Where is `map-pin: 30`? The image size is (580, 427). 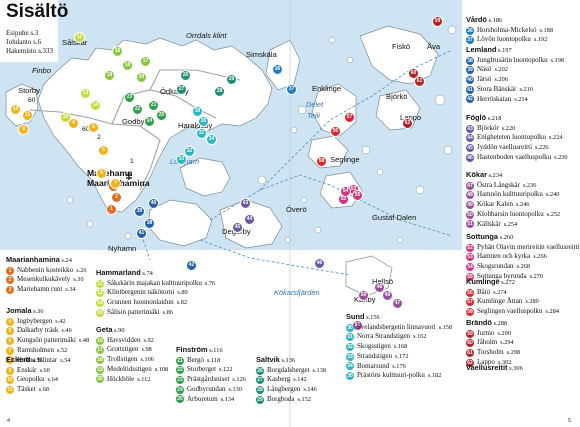 map-pin: 30 is located at coordinates (197, 111).